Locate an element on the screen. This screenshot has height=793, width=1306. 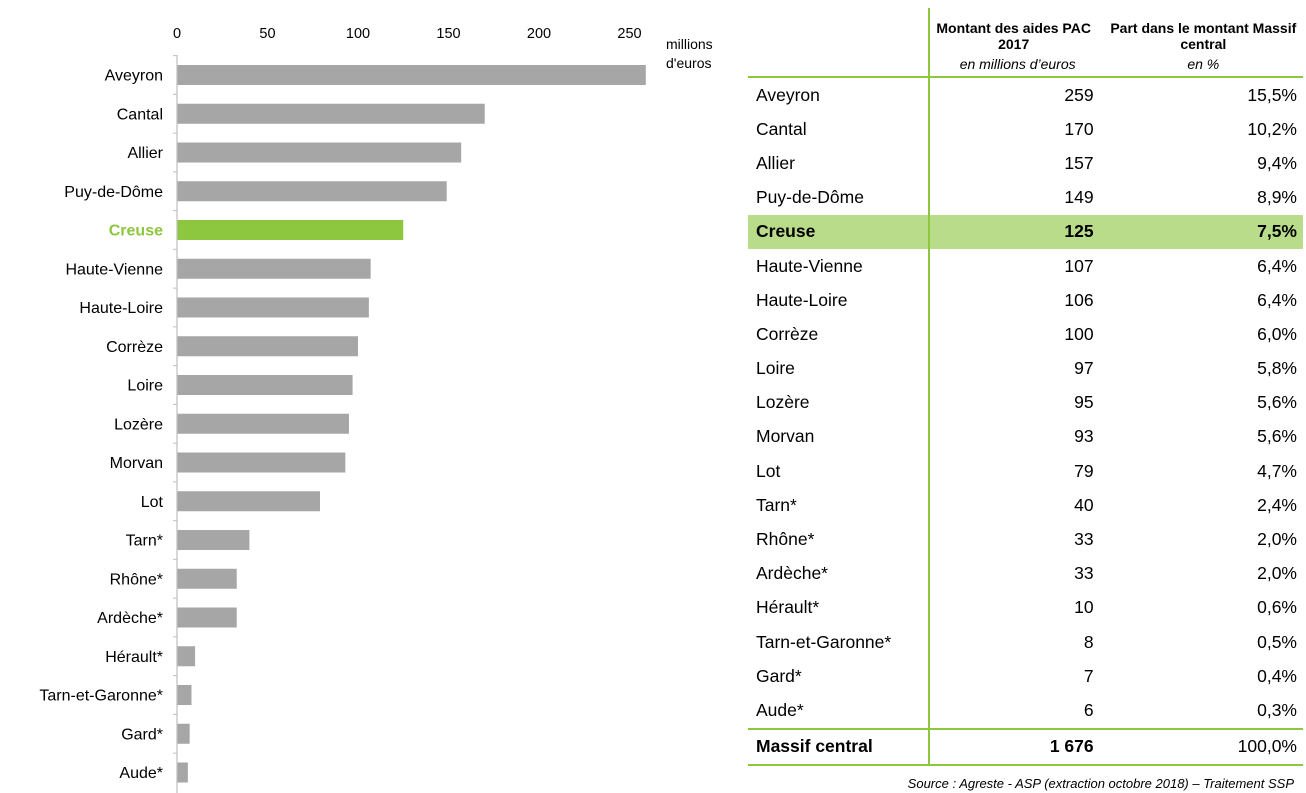
table-row: Aveyron 259 15,5% is located at coordinates (1025, 95).